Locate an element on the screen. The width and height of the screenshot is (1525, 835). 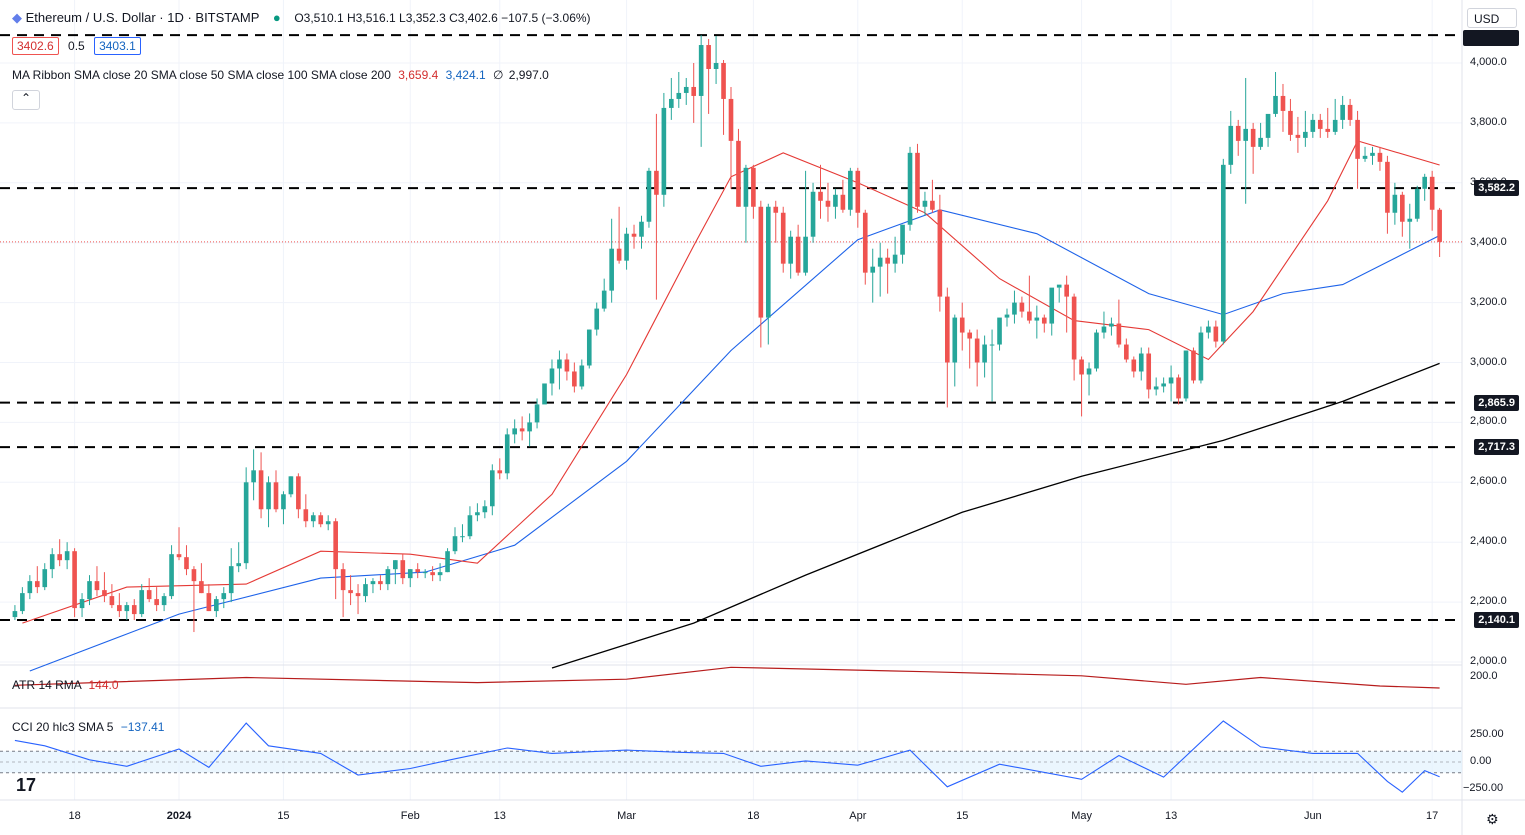
date-tick-label: Mar is located at coordinates (627, 816).